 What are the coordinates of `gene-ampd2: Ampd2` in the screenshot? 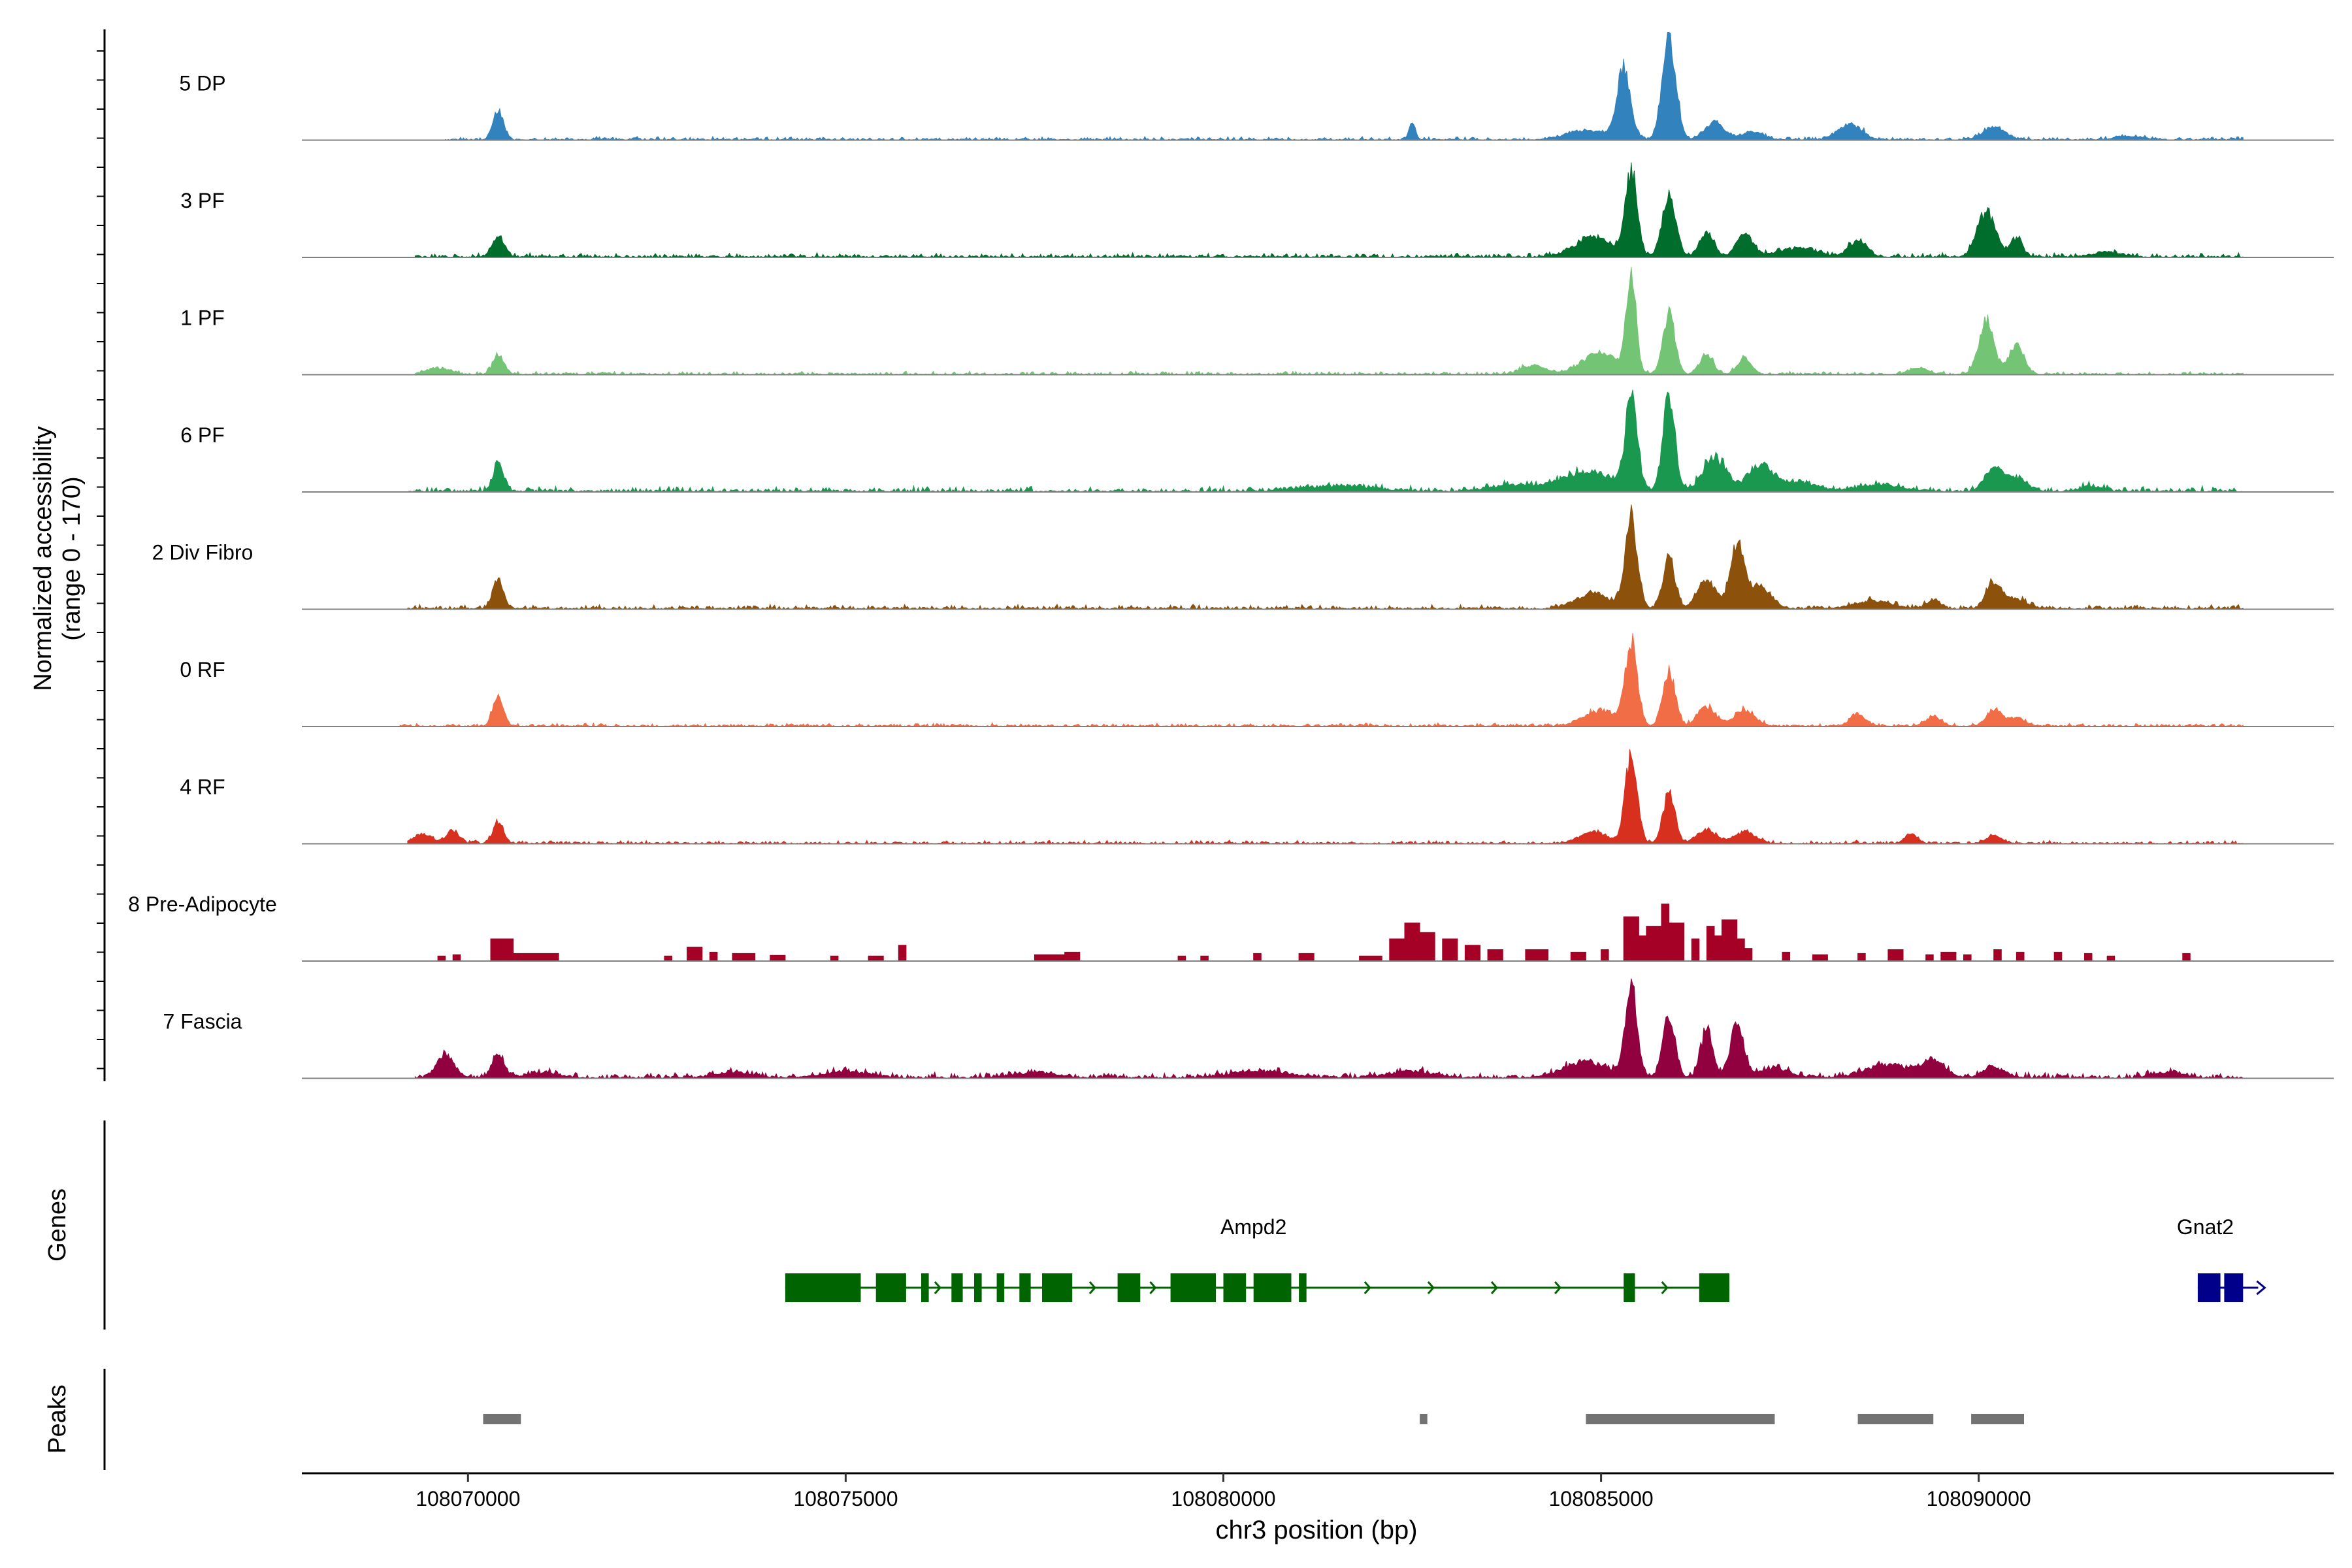 It's located at (1257, 1258).